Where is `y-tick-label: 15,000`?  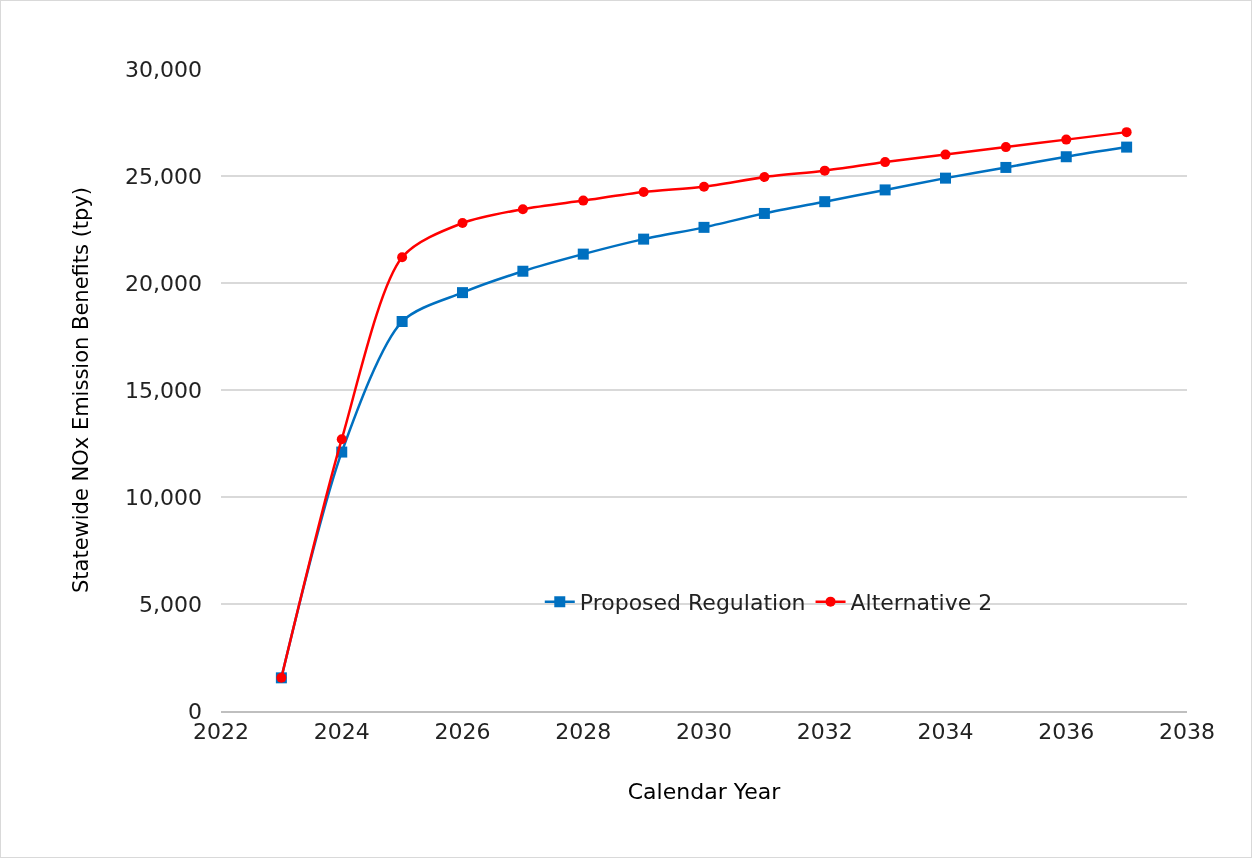 y-tick-label: 15,000 is located at coordinates (163, 390).